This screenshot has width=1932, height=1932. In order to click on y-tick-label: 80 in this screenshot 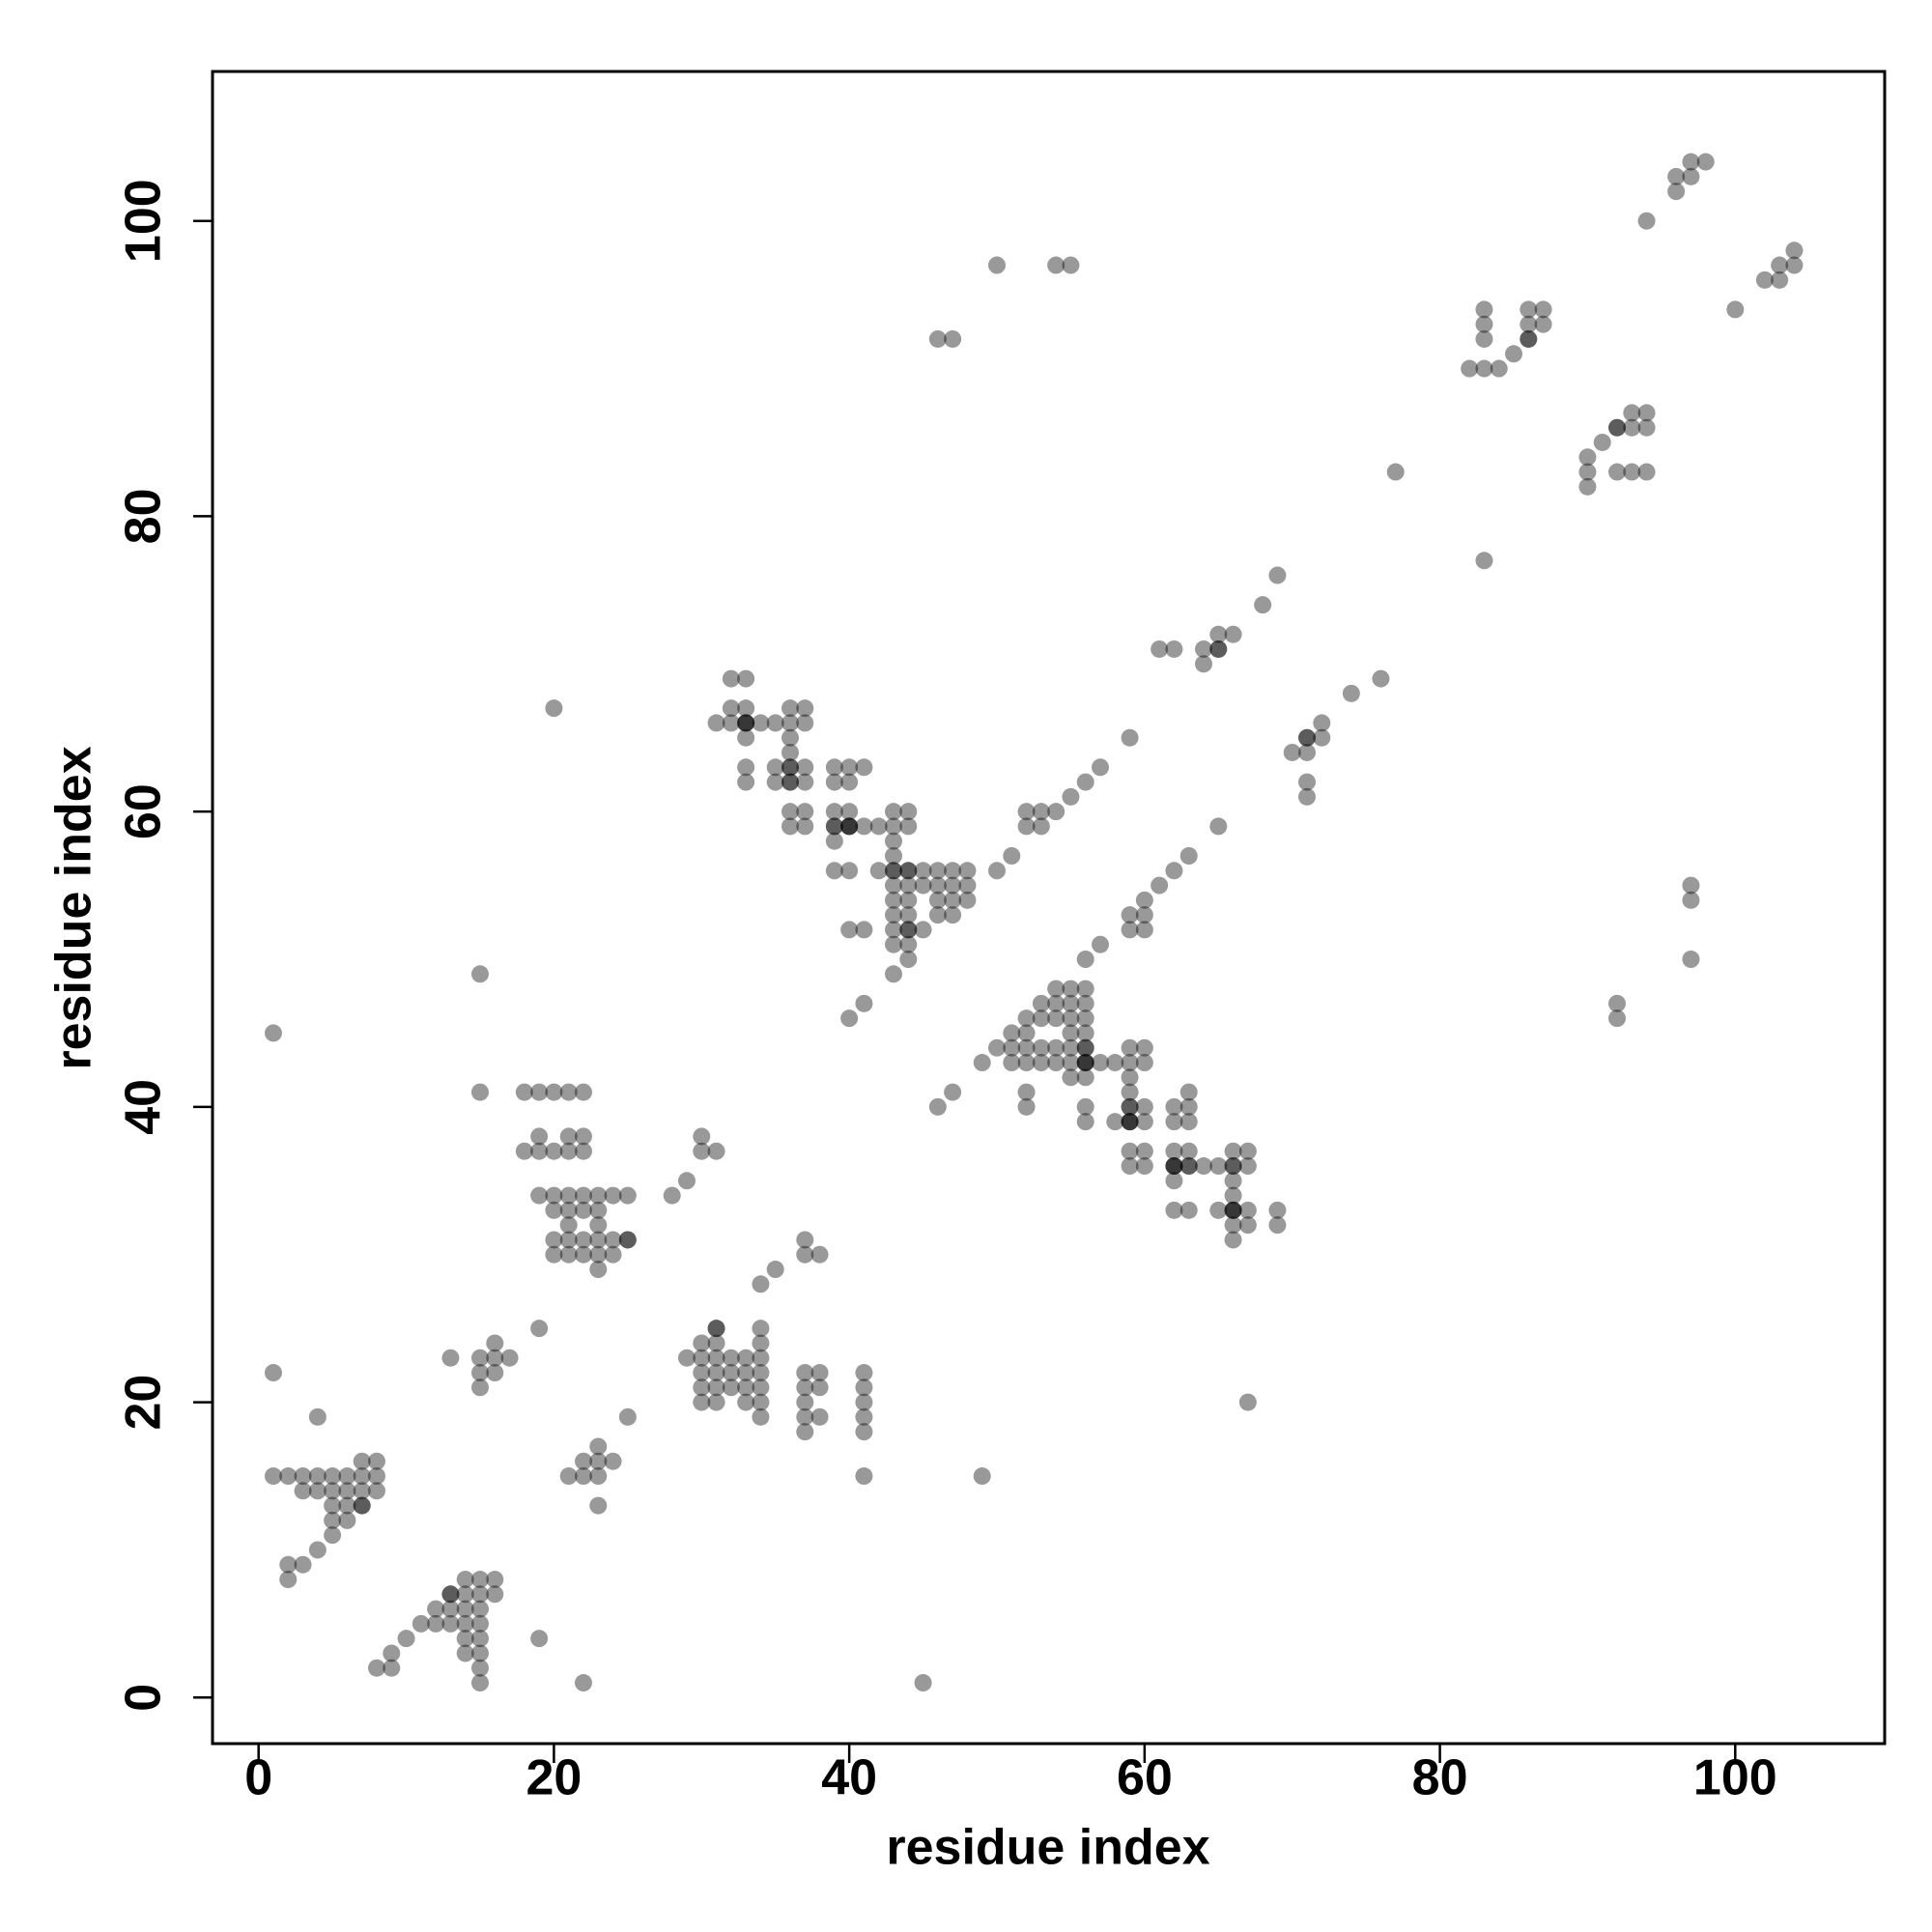, I will do `click(144, 516)`.